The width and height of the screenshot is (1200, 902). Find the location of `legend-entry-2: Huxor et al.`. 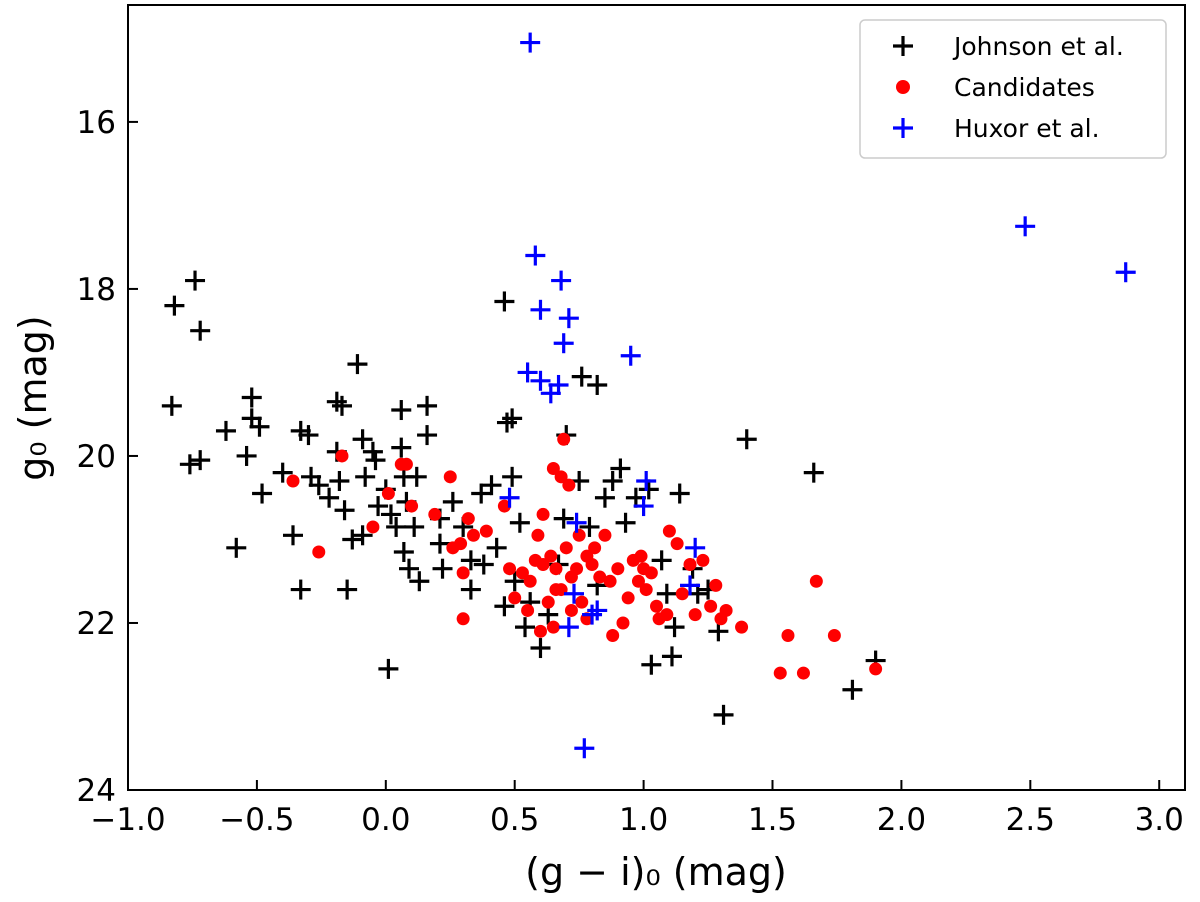

legend-entry-2: Huxor et al. is located at coordinates (996, 128).